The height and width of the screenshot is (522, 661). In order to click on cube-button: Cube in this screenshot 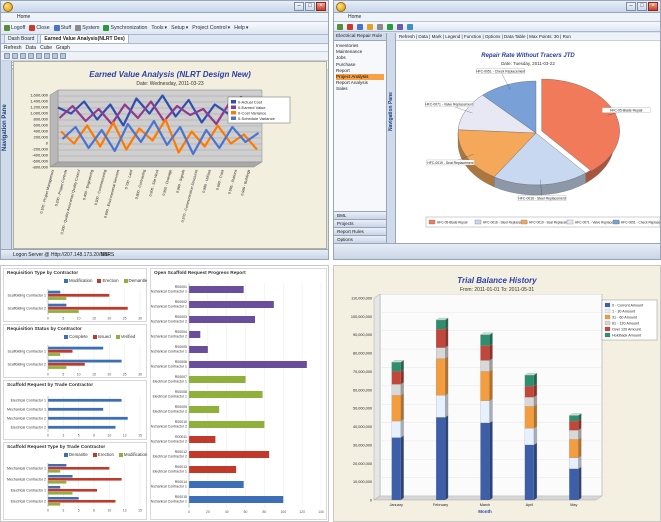, I will do `click(46, 47)`.